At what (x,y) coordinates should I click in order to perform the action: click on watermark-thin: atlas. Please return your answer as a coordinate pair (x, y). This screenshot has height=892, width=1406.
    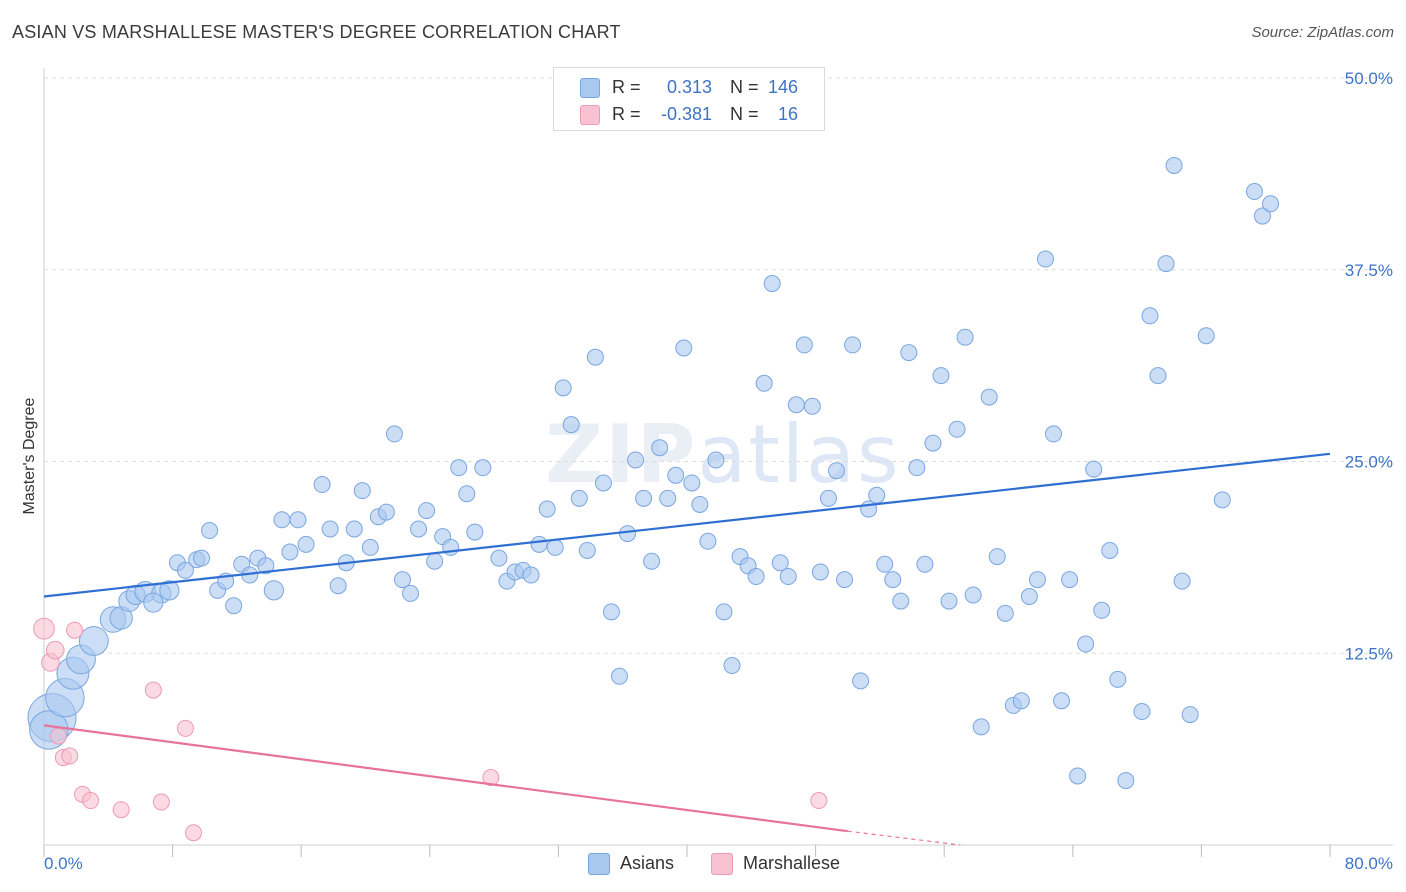
    Looking at the image, I should click on (799, 454).